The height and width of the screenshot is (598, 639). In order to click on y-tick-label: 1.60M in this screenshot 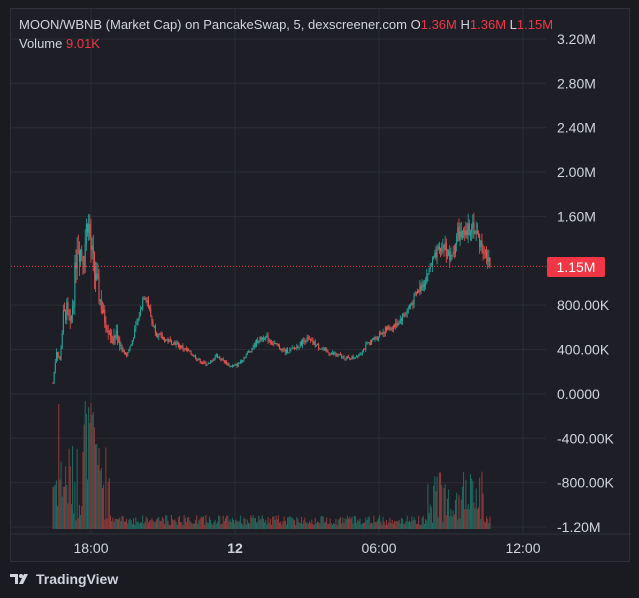, I will do `click(576, 216)`.